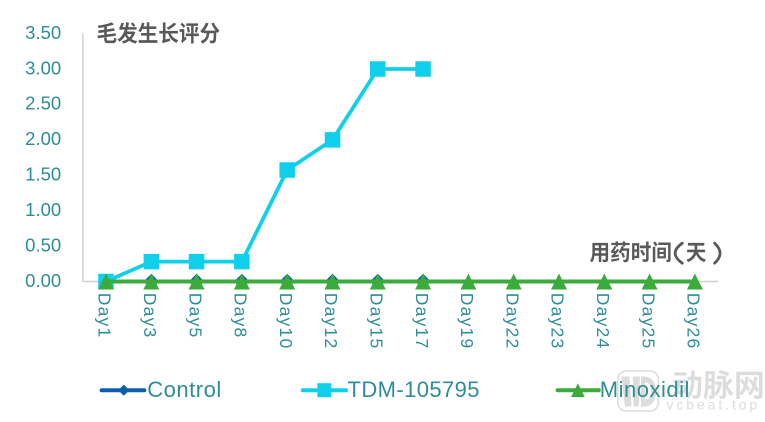 The width and height of the screenshot is (765, 422). Describe the element at coordinates (648, 321) in the screenshot. I see `svg-text: Day25` at that location.